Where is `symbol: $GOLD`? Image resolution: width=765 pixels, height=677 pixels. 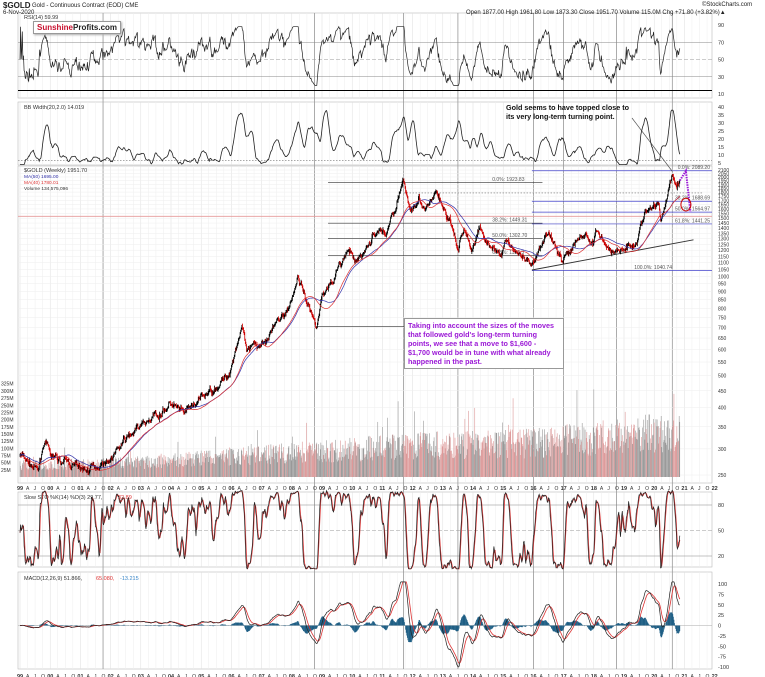
symbol: $GOLD is located at coordinates (17, 5).